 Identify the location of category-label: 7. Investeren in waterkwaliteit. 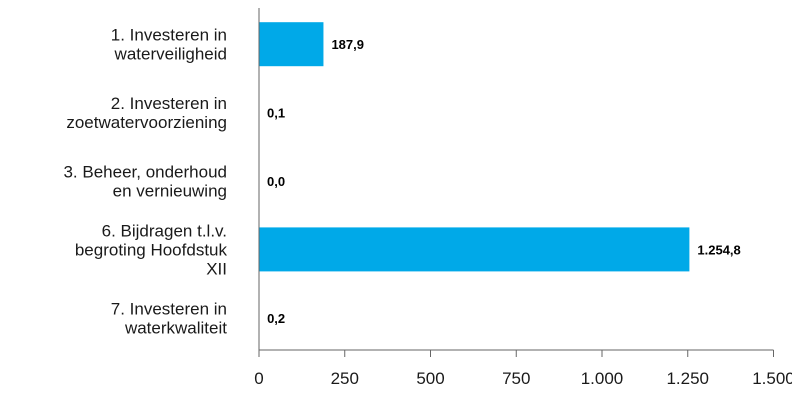
(169, 318).